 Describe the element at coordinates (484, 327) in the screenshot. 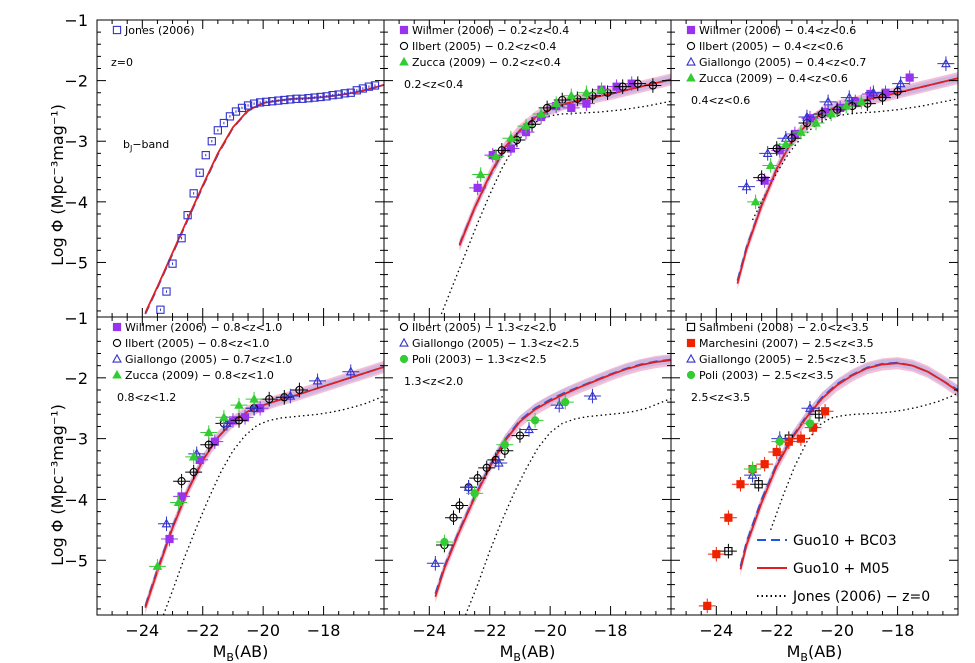

I see `legend-label: Ilbert (2005) − 1.3<z<2.0` at that location.